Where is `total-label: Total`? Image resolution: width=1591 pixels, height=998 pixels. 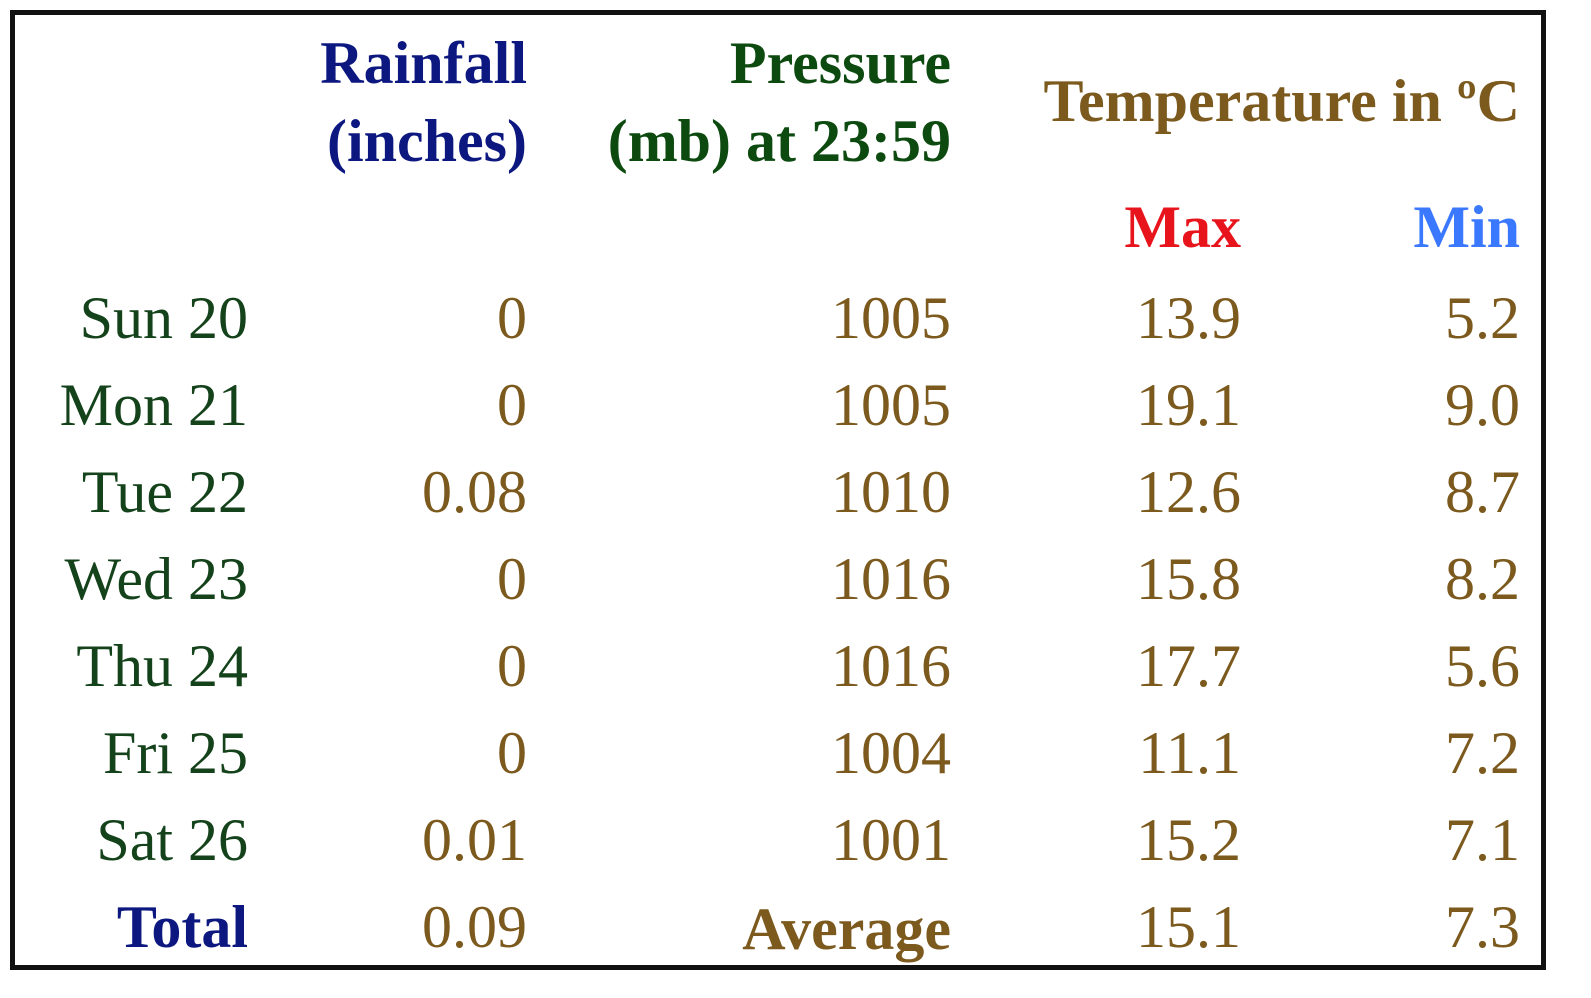
total-label: Total is located at coordinates (182, 927).